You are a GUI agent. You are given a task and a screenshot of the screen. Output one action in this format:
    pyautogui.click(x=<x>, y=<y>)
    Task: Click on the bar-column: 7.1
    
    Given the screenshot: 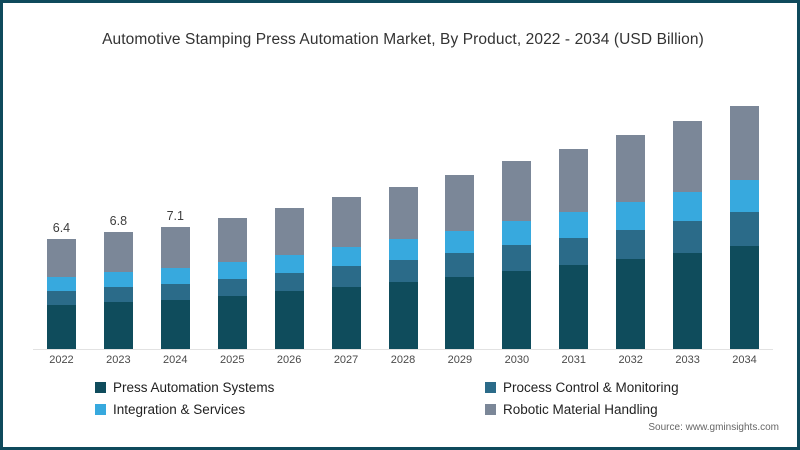 What is the action you would take?
    pyautogui.click(x=175, y=279)
    